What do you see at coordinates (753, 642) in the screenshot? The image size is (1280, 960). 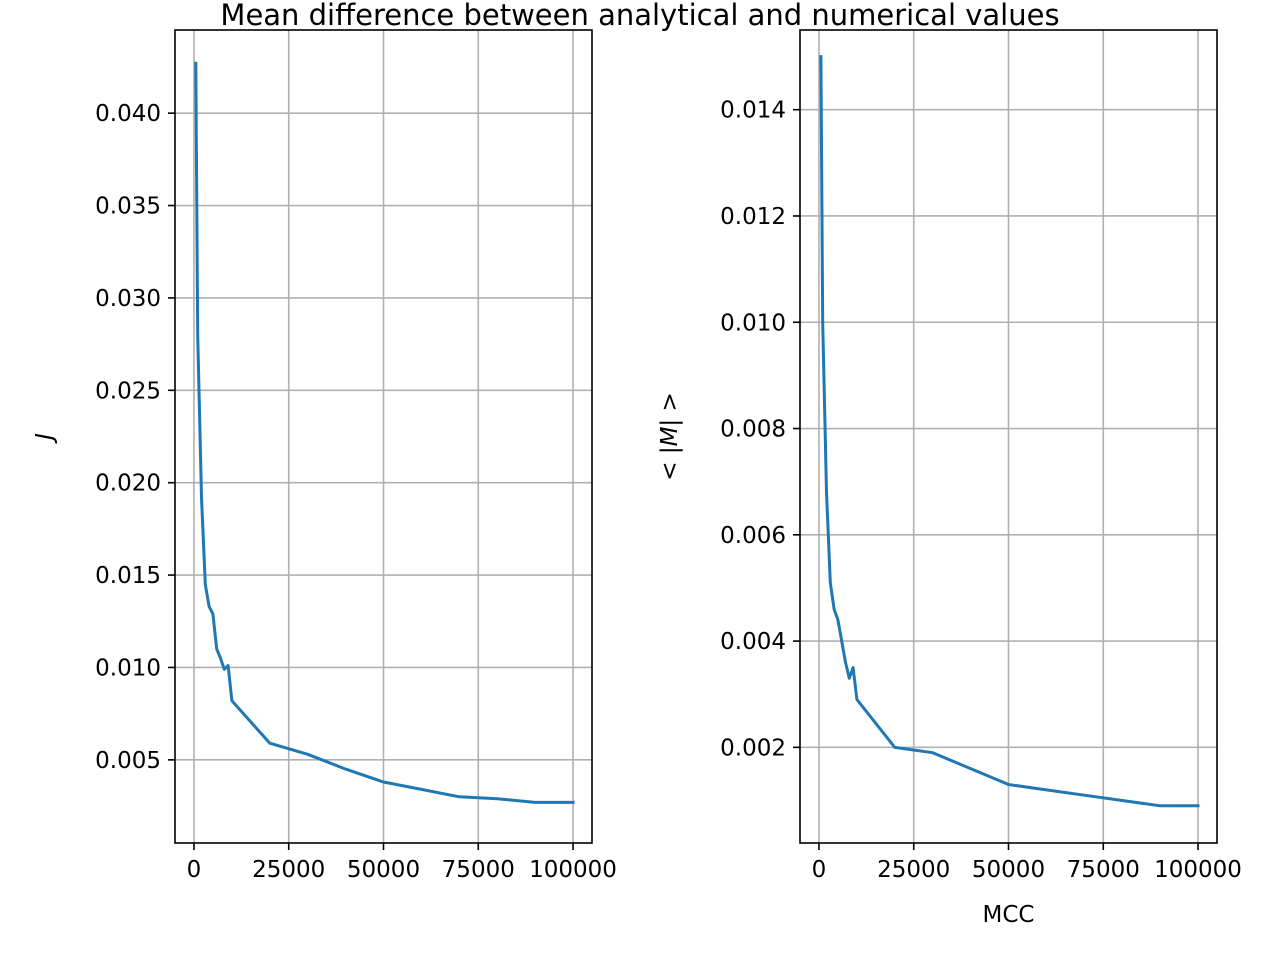 I see `y-tick-label: 0.004` at bounding box center [753, 642].